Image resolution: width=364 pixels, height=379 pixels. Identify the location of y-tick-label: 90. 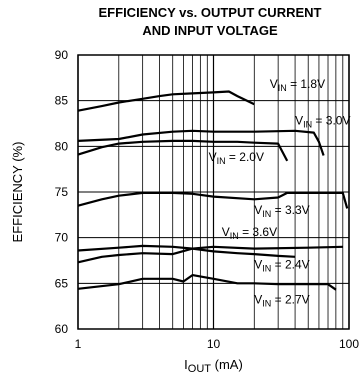
(62, 55).